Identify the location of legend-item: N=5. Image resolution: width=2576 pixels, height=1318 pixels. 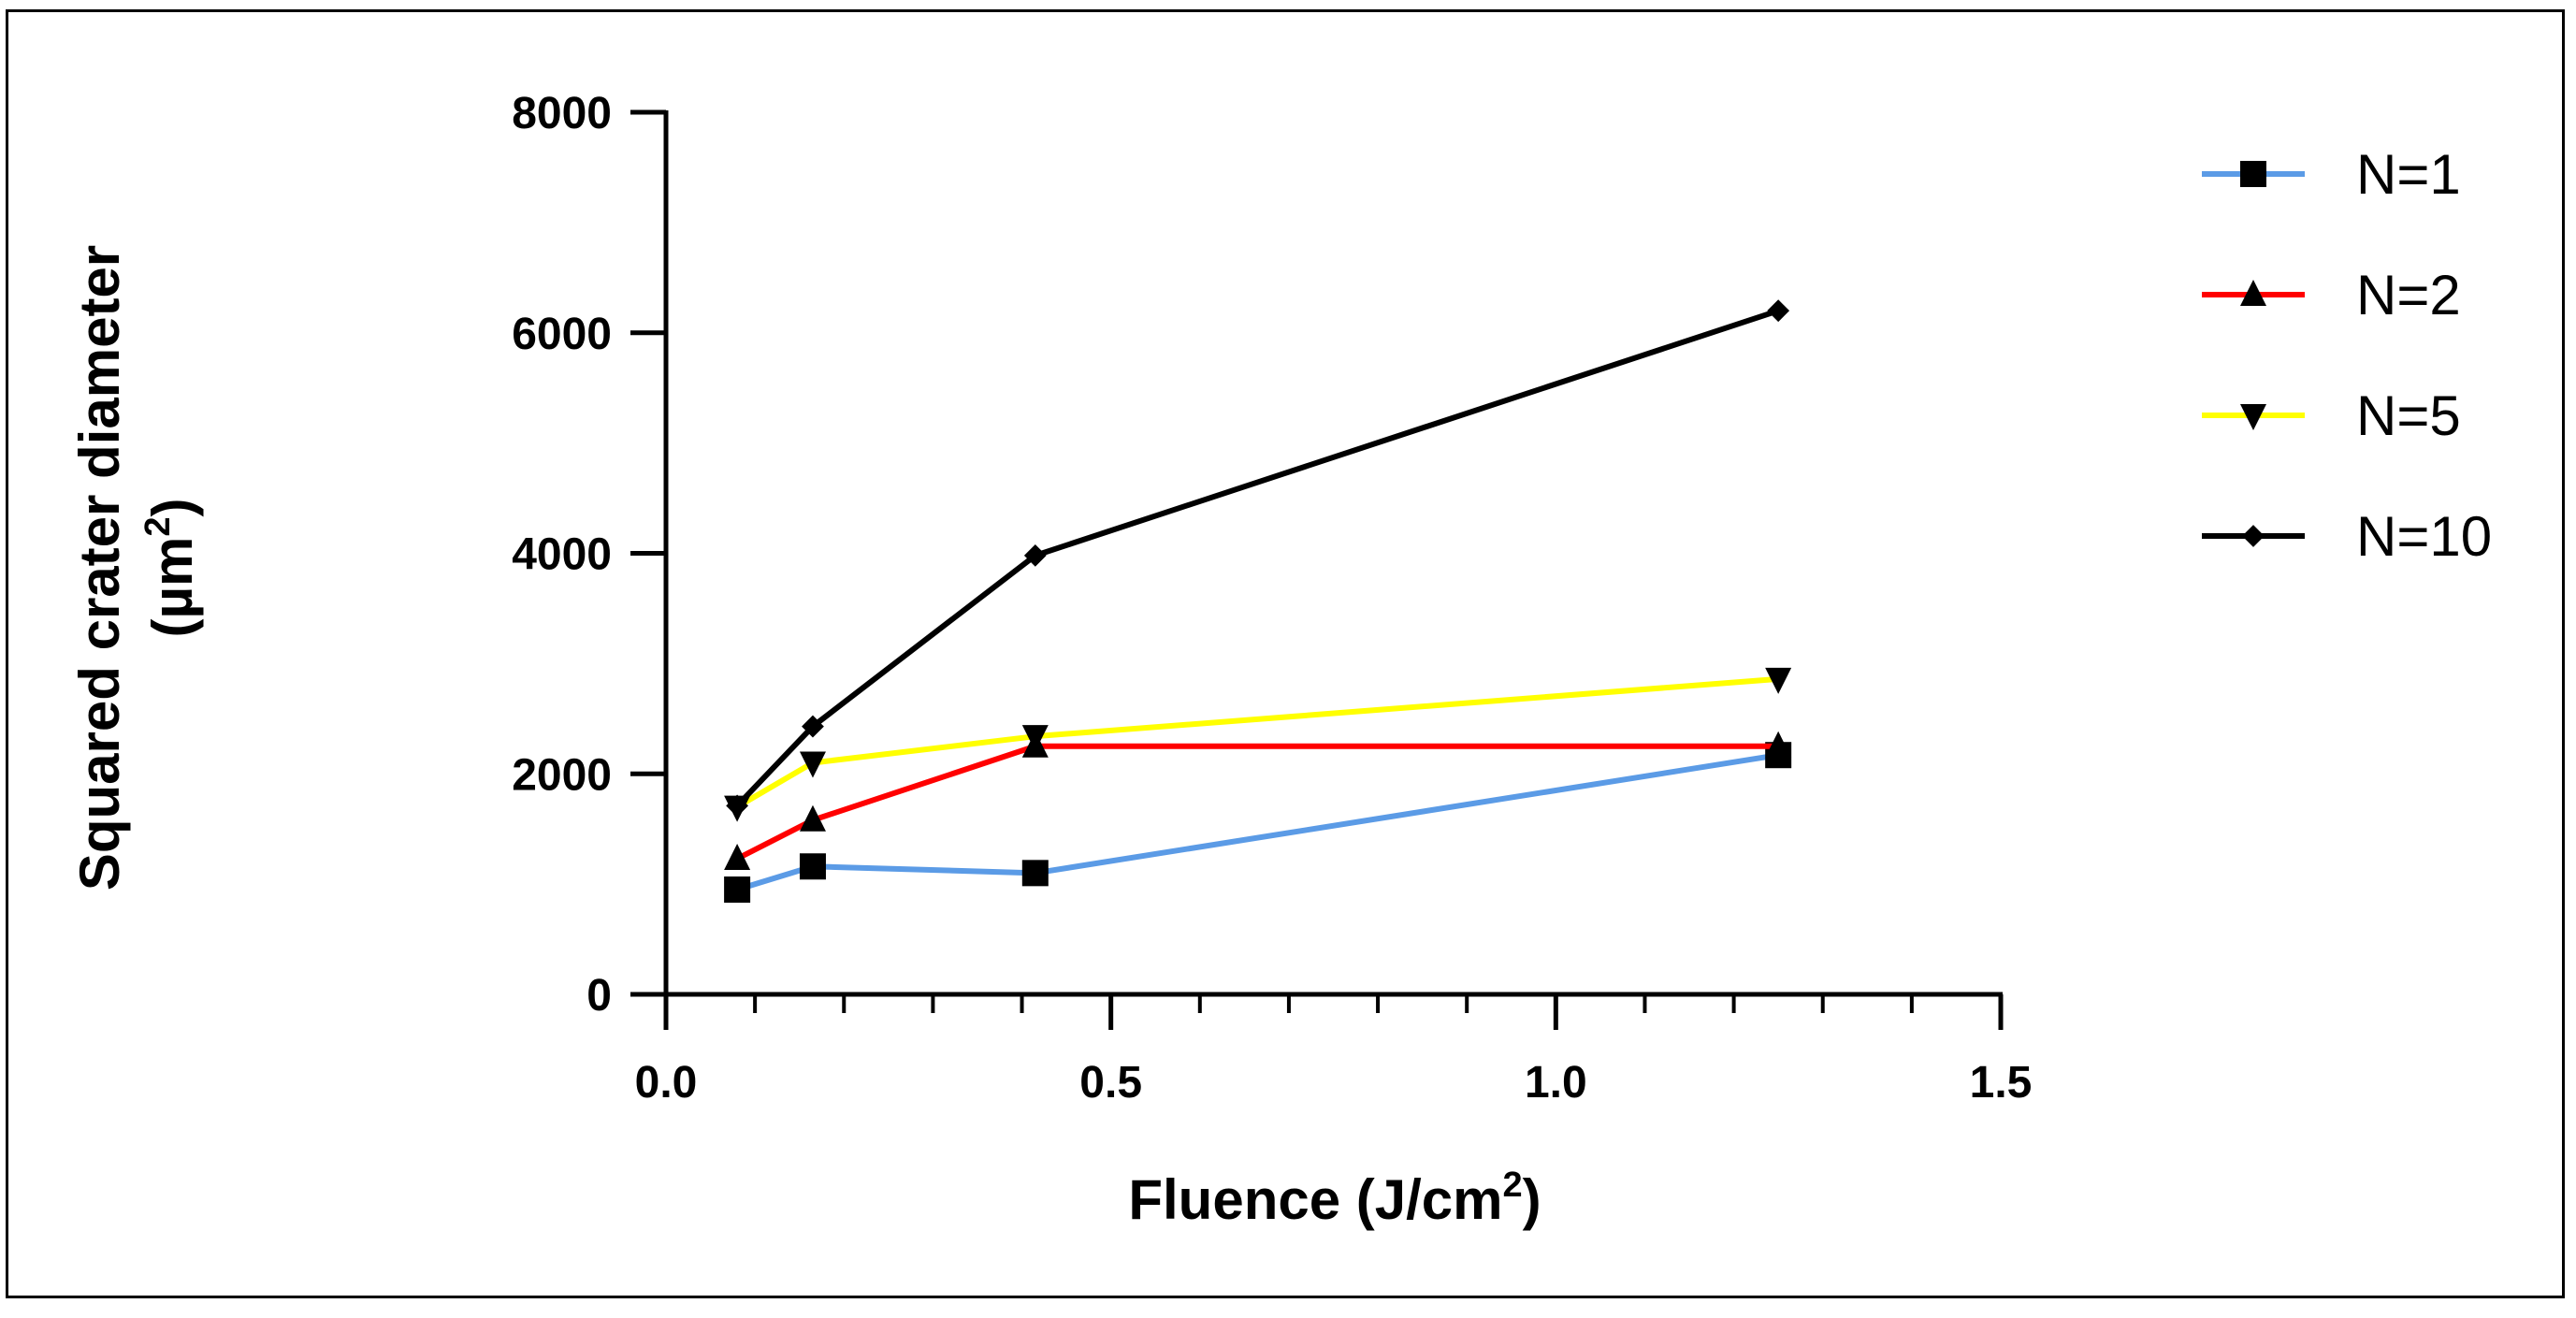
(2331, 415).